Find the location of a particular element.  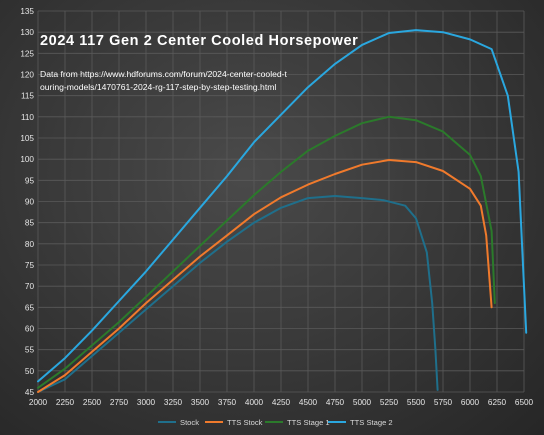

chart-title: 2024 117 Gen 2 Center Cooled Horsepower is located at coordinates (199, 41).